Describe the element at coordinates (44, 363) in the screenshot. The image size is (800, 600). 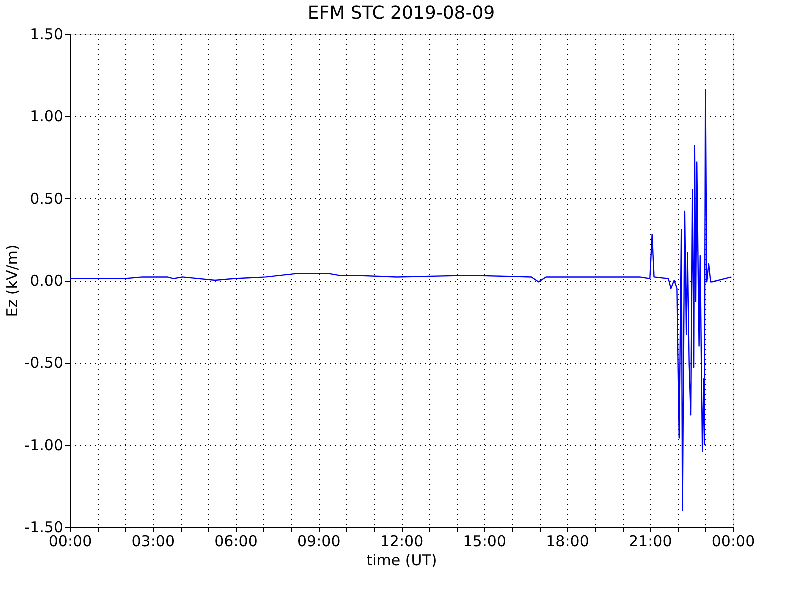
I see `y-tick-label: -0.50` at that location.